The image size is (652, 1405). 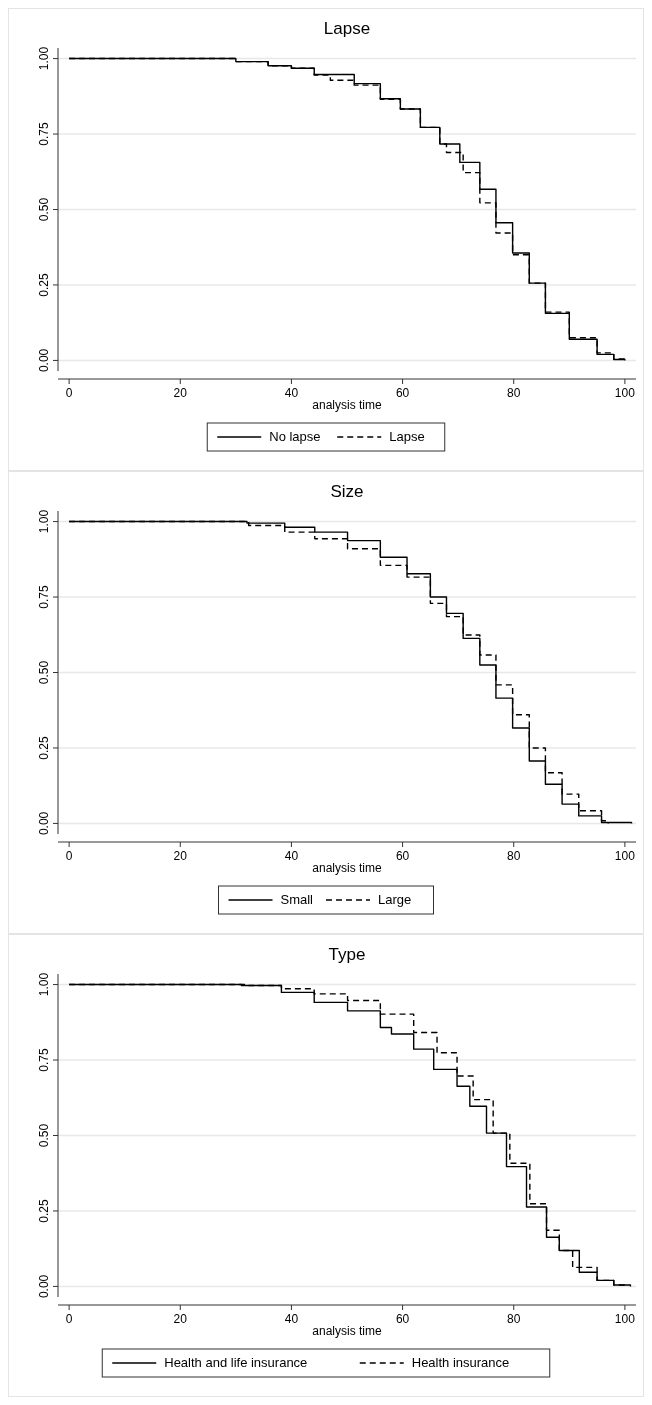 What do you see at coordinates (297, 899) in the screenshot?
I see `legend-label: Small` at bounding box center [297, 899].